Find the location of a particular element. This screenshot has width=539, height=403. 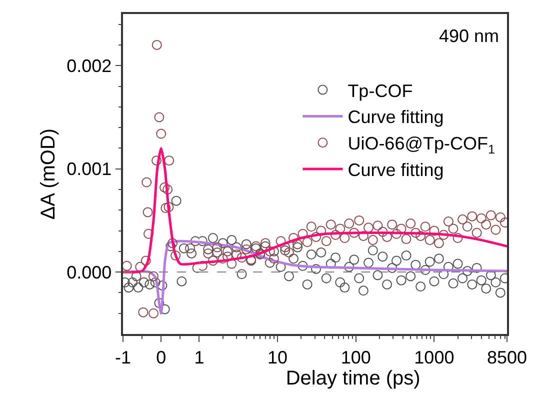

x-tick-label: 100 is located at coordinates (355, 357).